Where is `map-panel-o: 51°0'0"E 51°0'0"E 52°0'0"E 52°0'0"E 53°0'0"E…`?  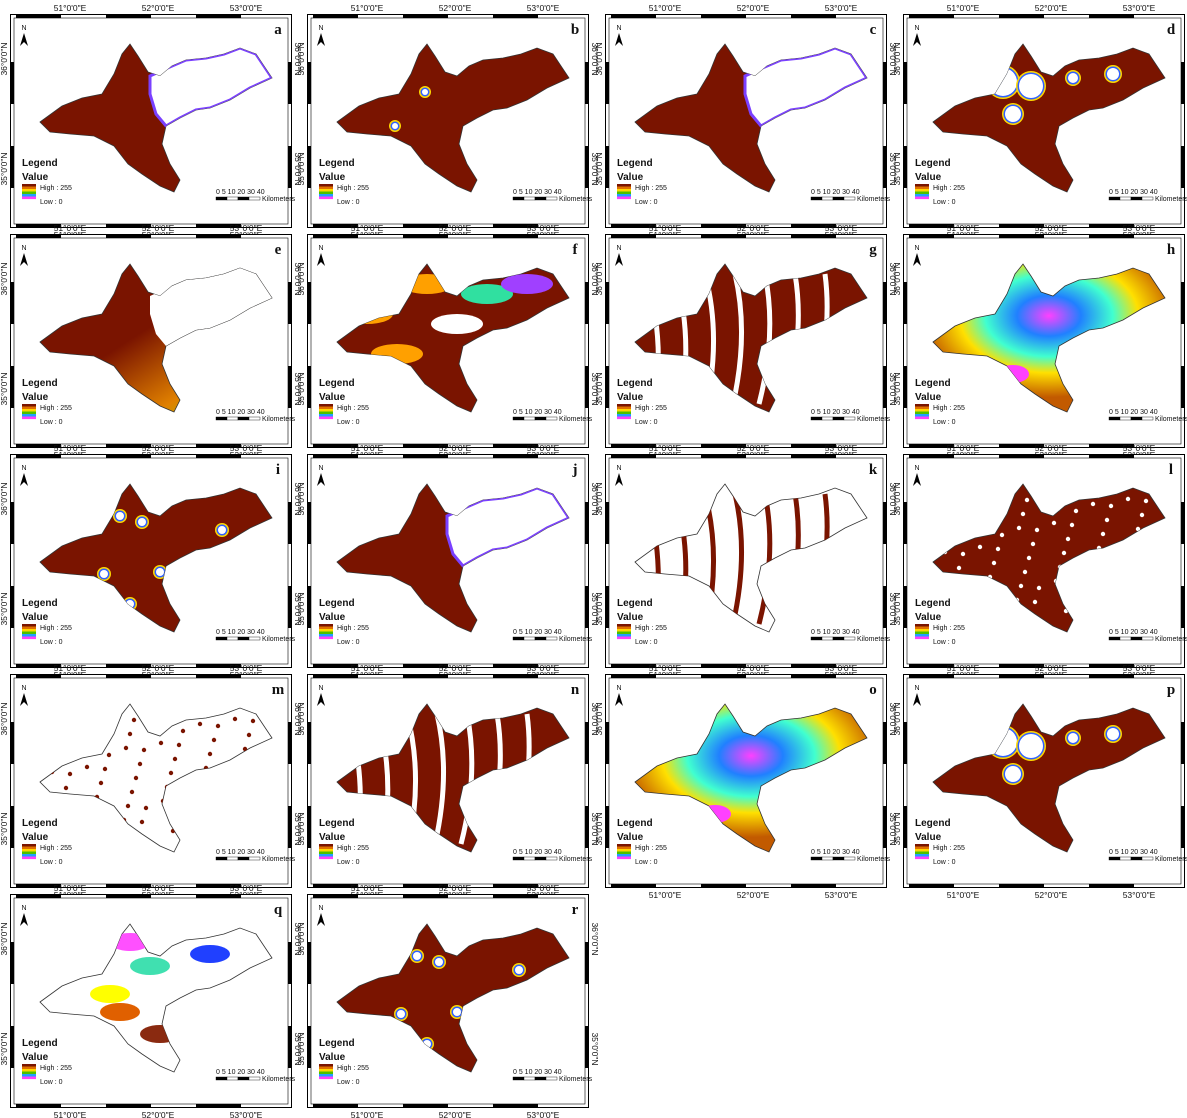 map-panel-o: 51°0'0"E 51°0'0"E 52°0'0"E 52°0'0"E 53°0'0"E… is located at coordinates (746, 781).